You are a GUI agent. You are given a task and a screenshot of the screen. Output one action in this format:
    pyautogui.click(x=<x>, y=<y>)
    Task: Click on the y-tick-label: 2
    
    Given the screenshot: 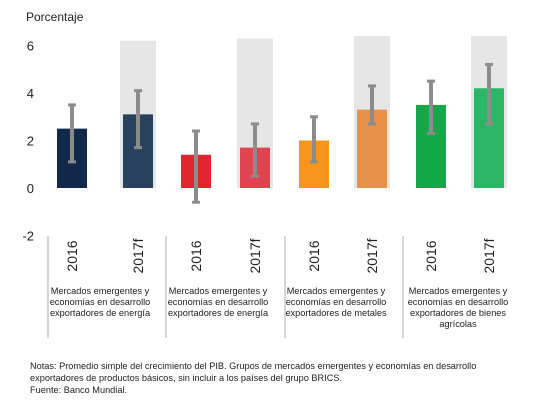 What is the action you would take?
    pyautogui.click(x=30, y=141)
    